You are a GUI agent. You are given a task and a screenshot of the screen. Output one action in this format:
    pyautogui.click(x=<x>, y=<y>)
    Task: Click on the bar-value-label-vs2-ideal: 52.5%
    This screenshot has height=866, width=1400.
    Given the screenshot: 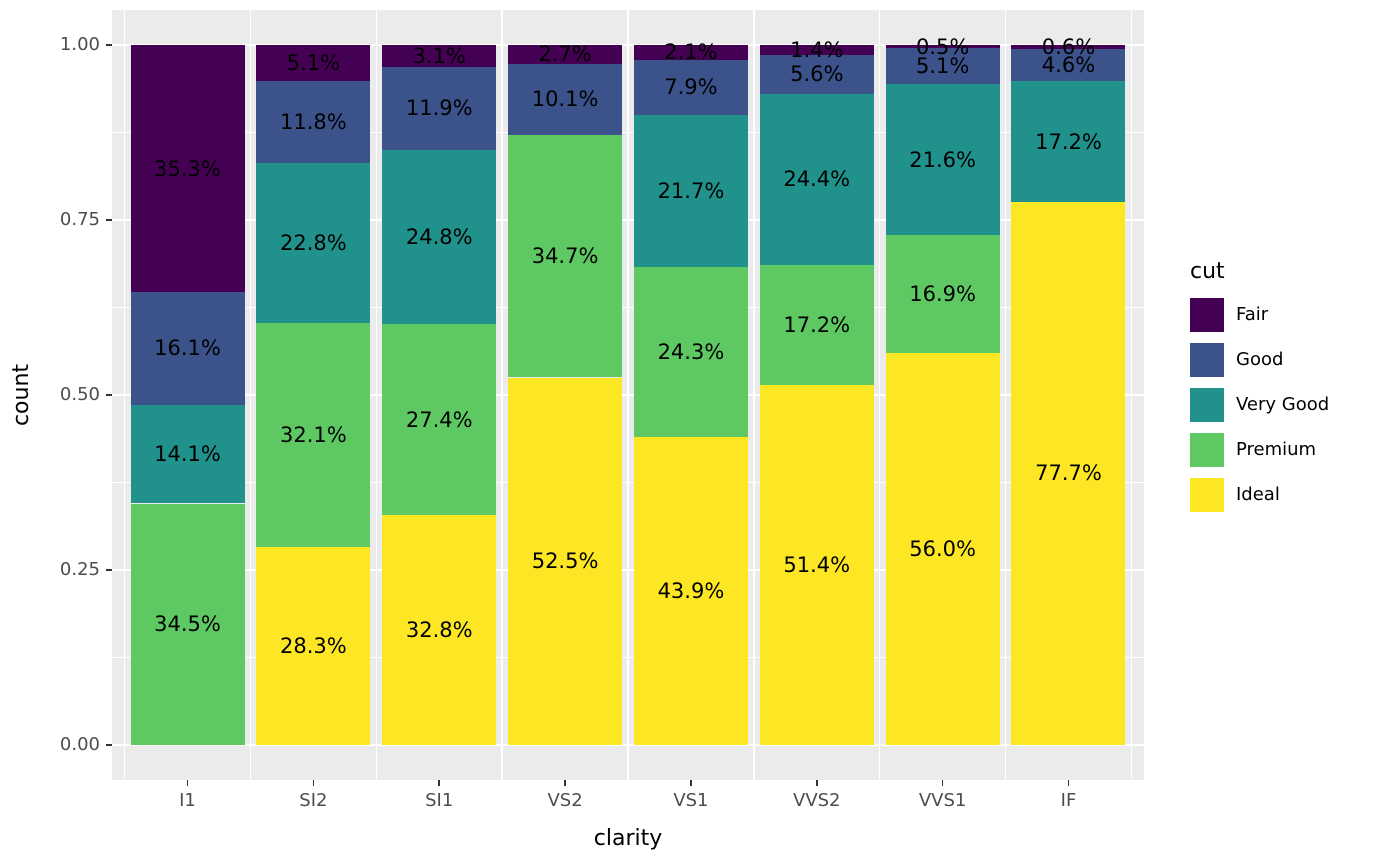 What is the action you would take?
    pyautogui.click(x=565, y=561)
    